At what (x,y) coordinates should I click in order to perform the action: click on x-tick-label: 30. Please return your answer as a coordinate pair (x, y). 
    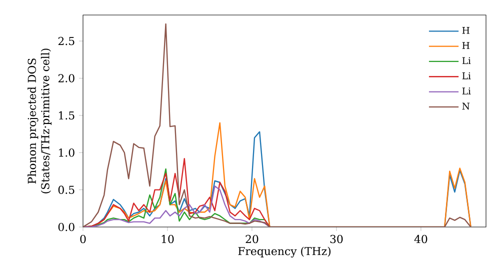
    Looking at the image, I should click on (336, 239).